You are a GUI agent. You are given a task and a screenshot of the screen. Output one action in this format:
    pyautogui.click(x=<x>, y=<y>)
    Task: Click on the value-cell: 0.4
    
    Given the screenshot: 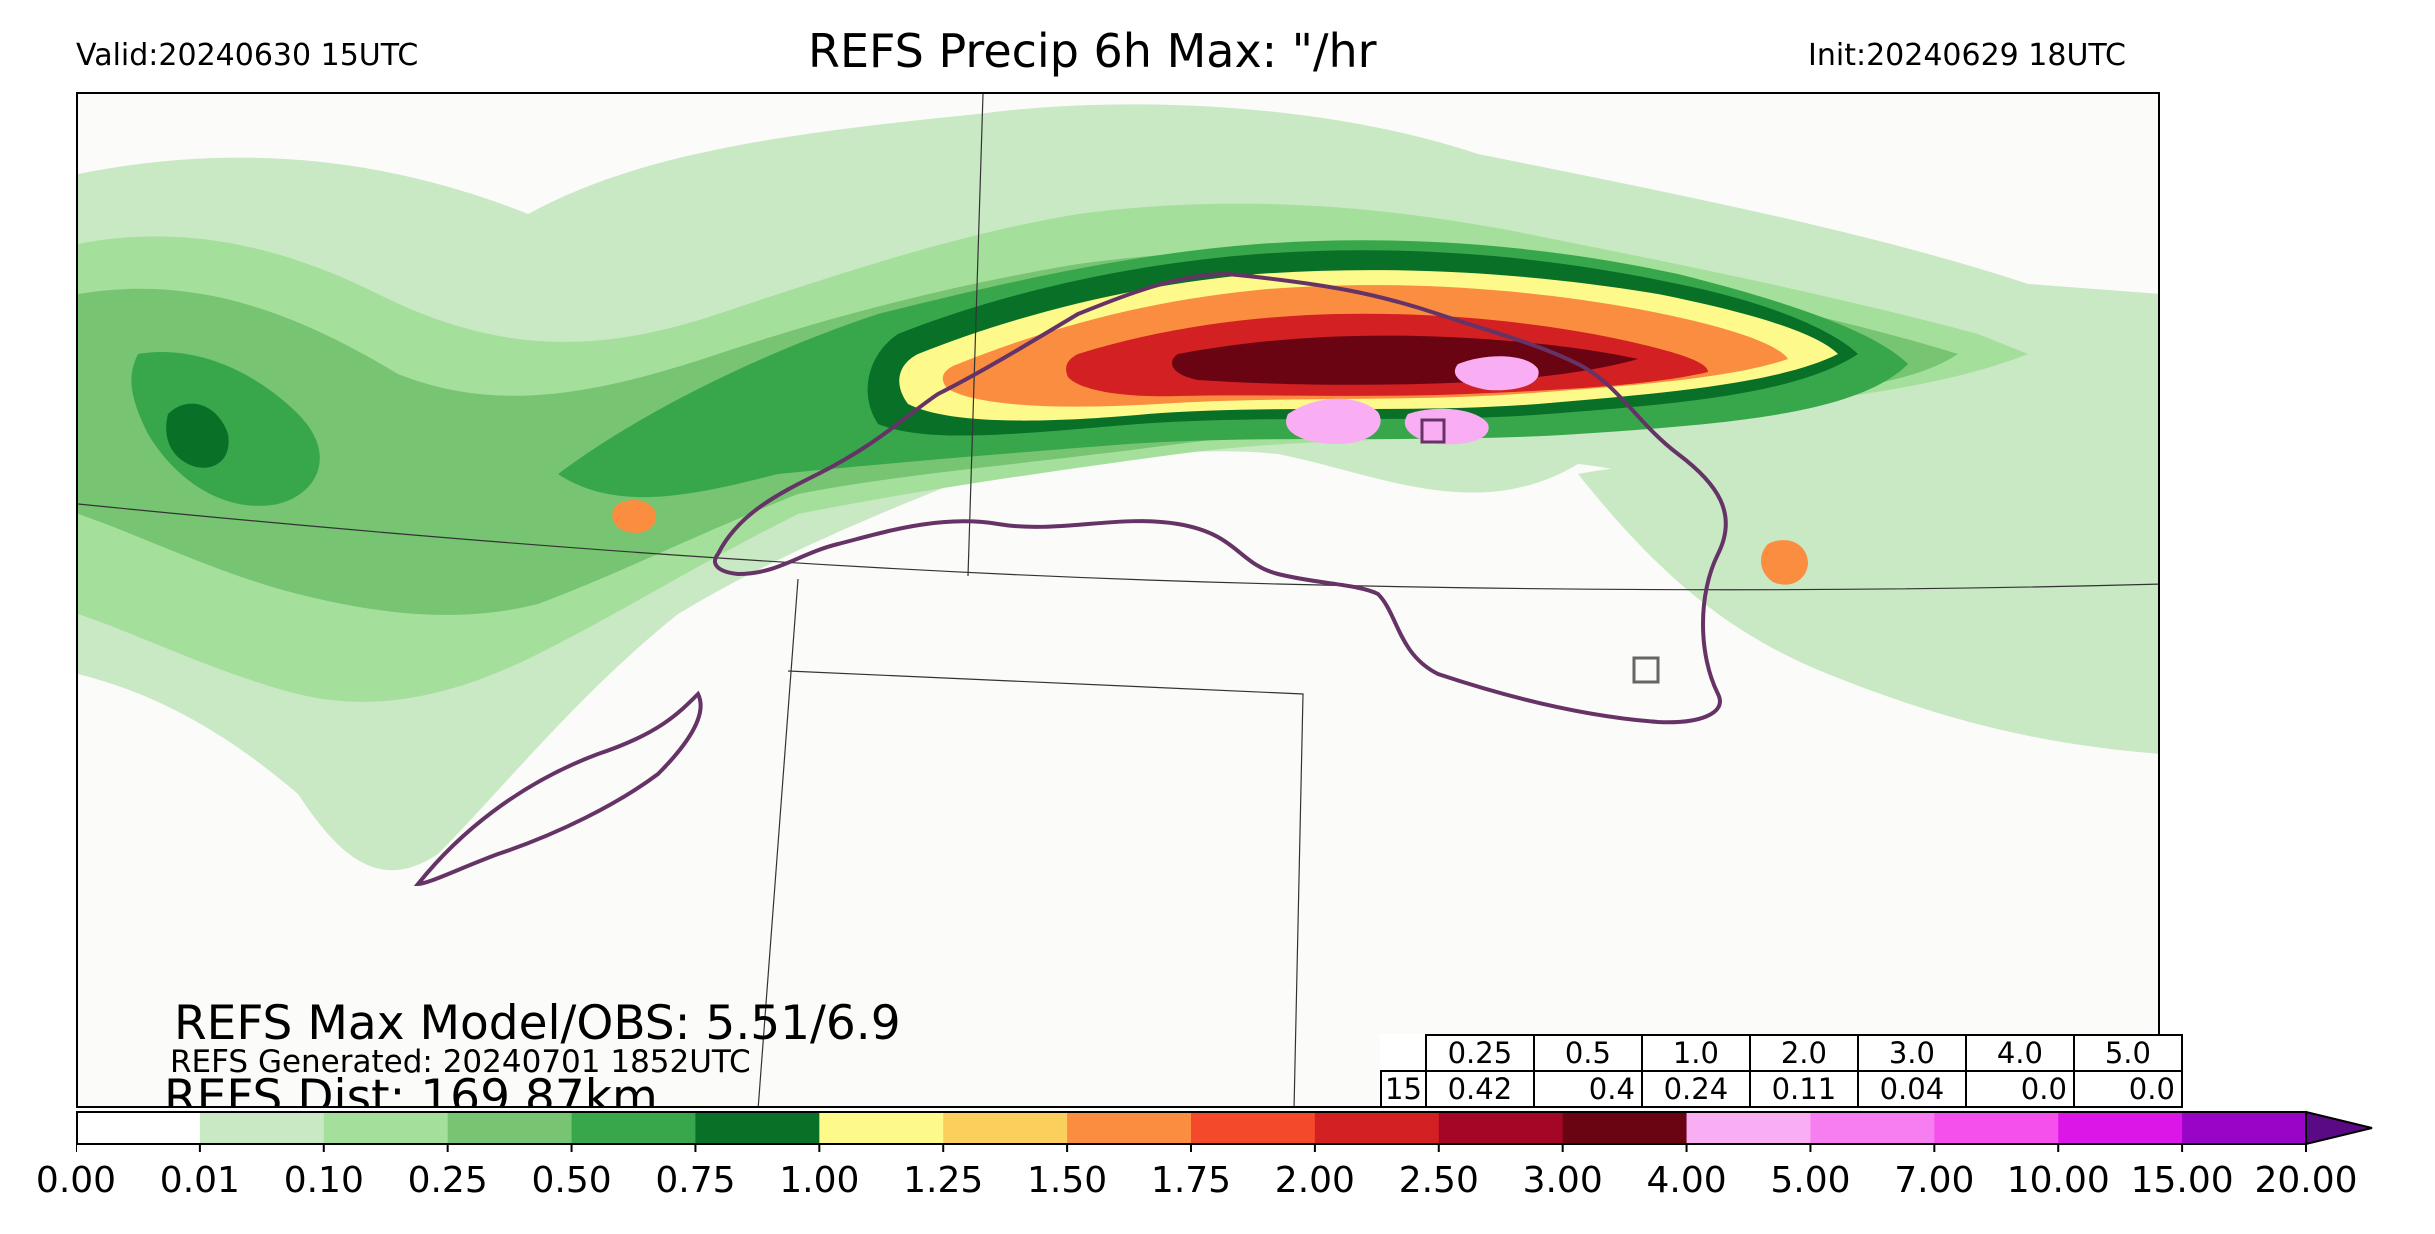 What is the action you would take?
    pyautogui.click(x=1587, y=1089)
    